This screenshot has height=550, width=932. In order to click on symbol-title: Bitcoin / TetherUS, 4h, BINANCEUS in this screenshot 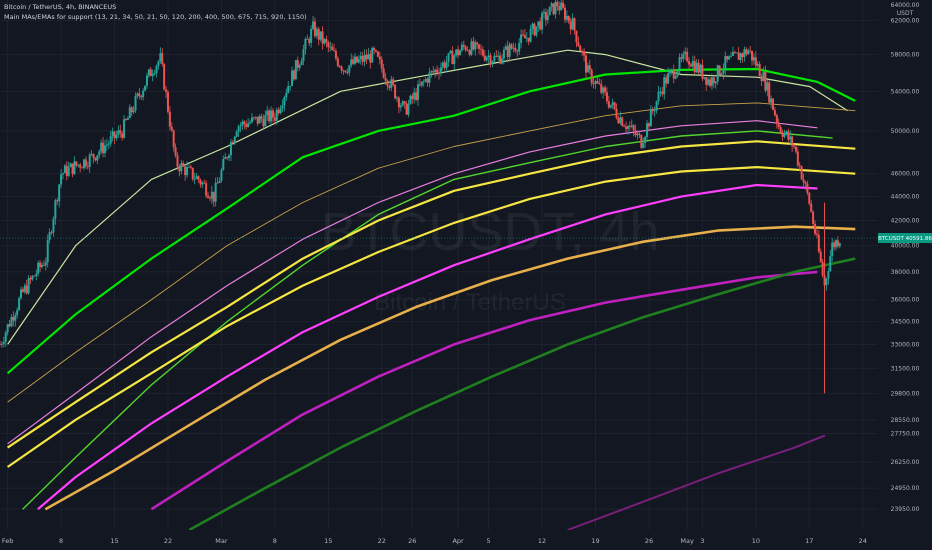, I will do `click(60, 7)`.